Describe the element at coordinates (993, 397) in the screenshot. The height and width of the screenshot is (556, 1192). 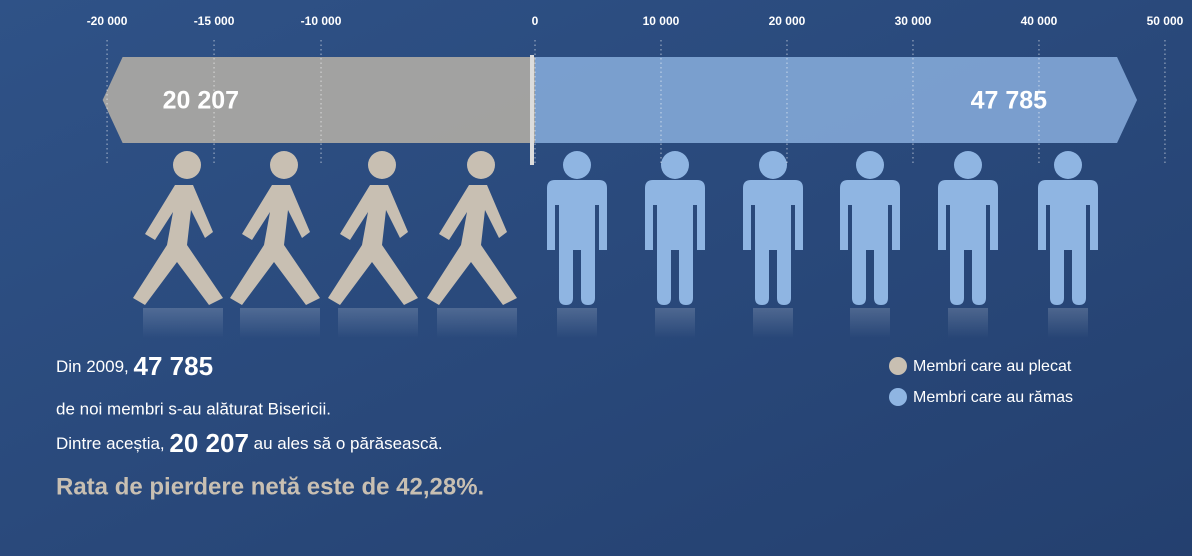
I see `legend-label: Membri care au rămas` at that location.